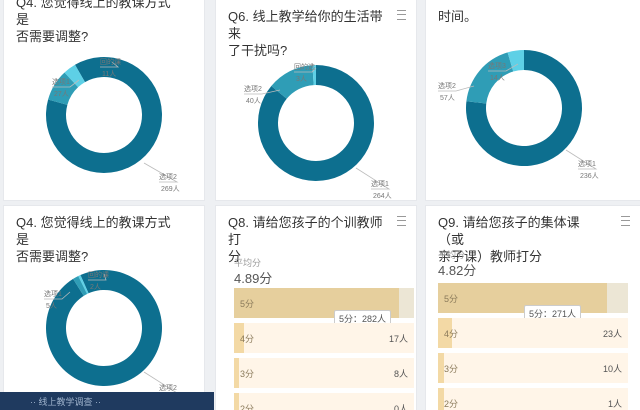 This screenshot has width=640, height=410. Describe the element at coordinates (612, 334) in the screenshot. I see `bar-count-label: 23人` at that location.